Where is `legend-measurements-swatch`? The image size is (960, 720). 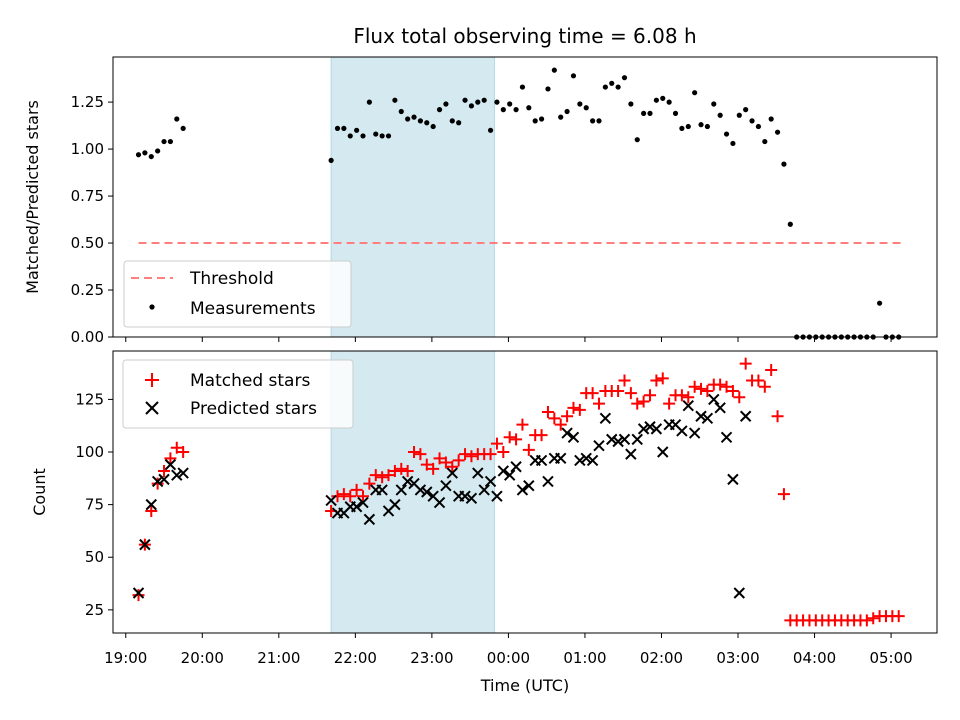
legend-measurements-swatch is located at coordinates (152, 307).